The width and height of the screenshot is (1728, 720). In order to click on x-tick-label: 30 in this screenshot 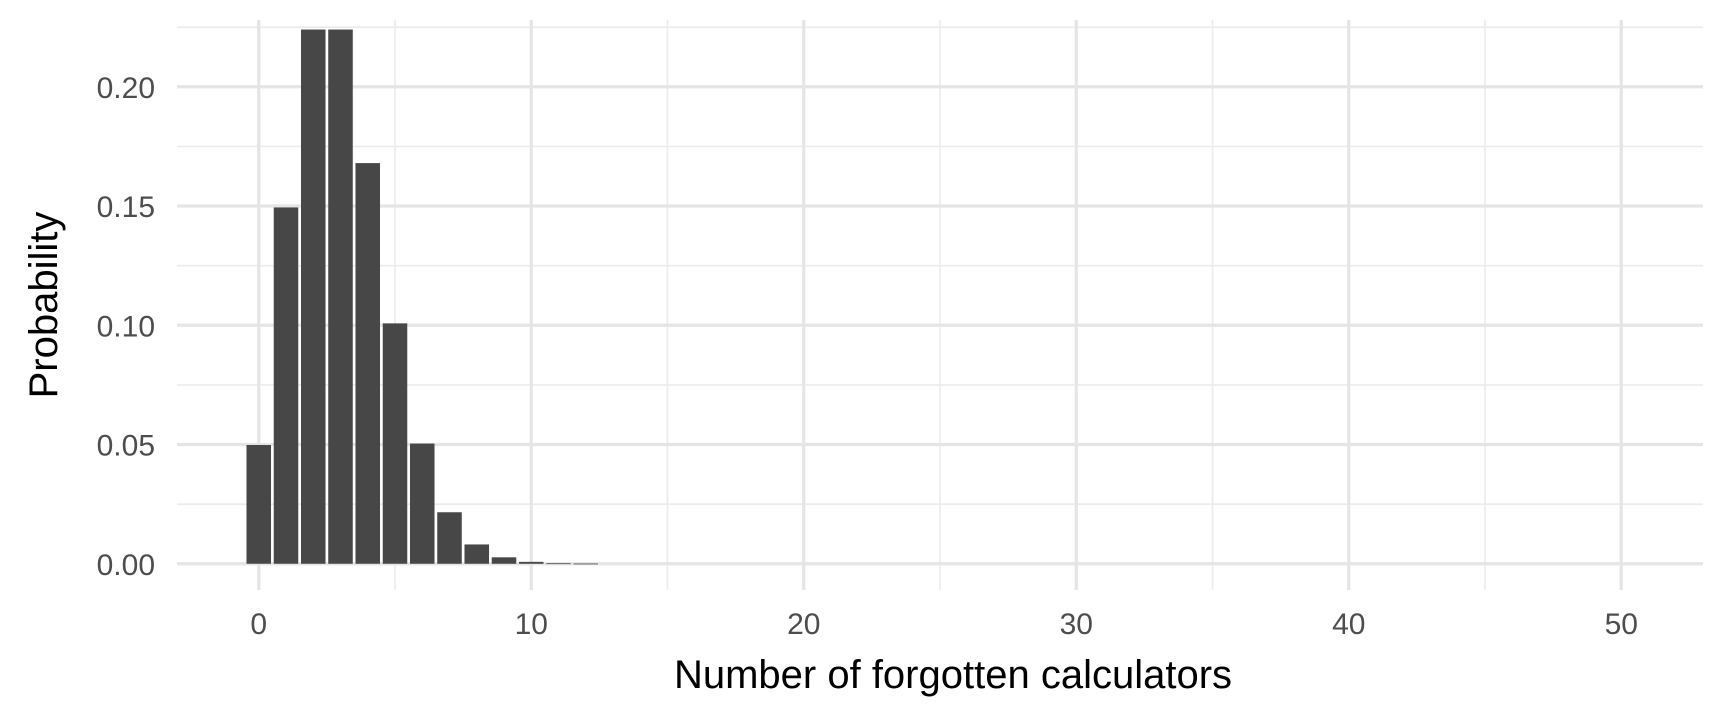, I will do `click(1076, 624)`.